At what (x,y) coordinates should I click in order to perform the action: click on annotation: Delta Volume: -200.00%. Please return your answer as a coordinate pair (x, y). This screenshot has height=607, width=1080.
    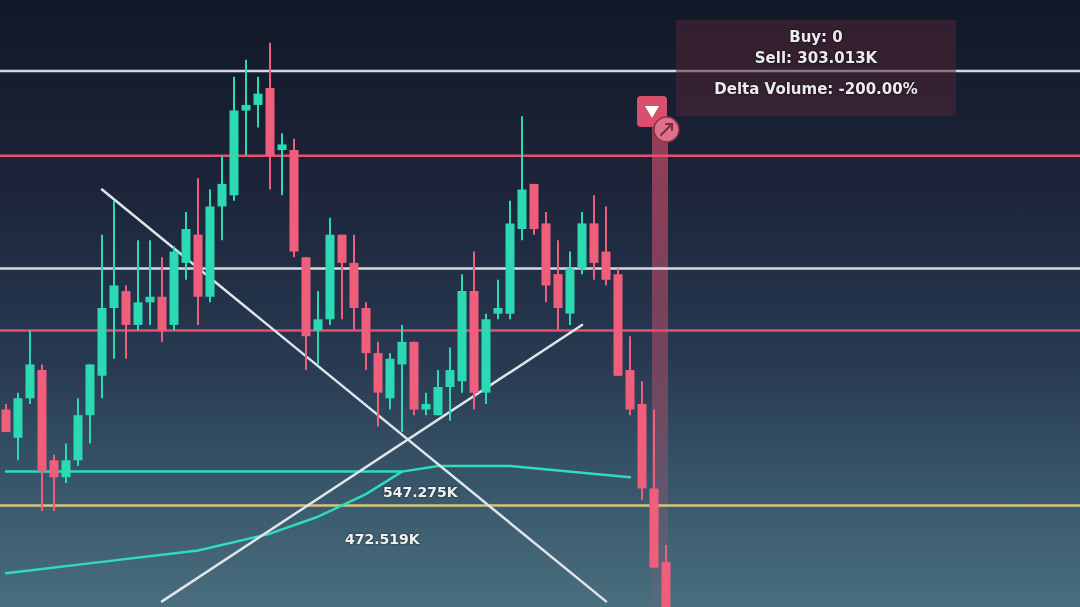
    Looking at the image, I should click on (816, 89).